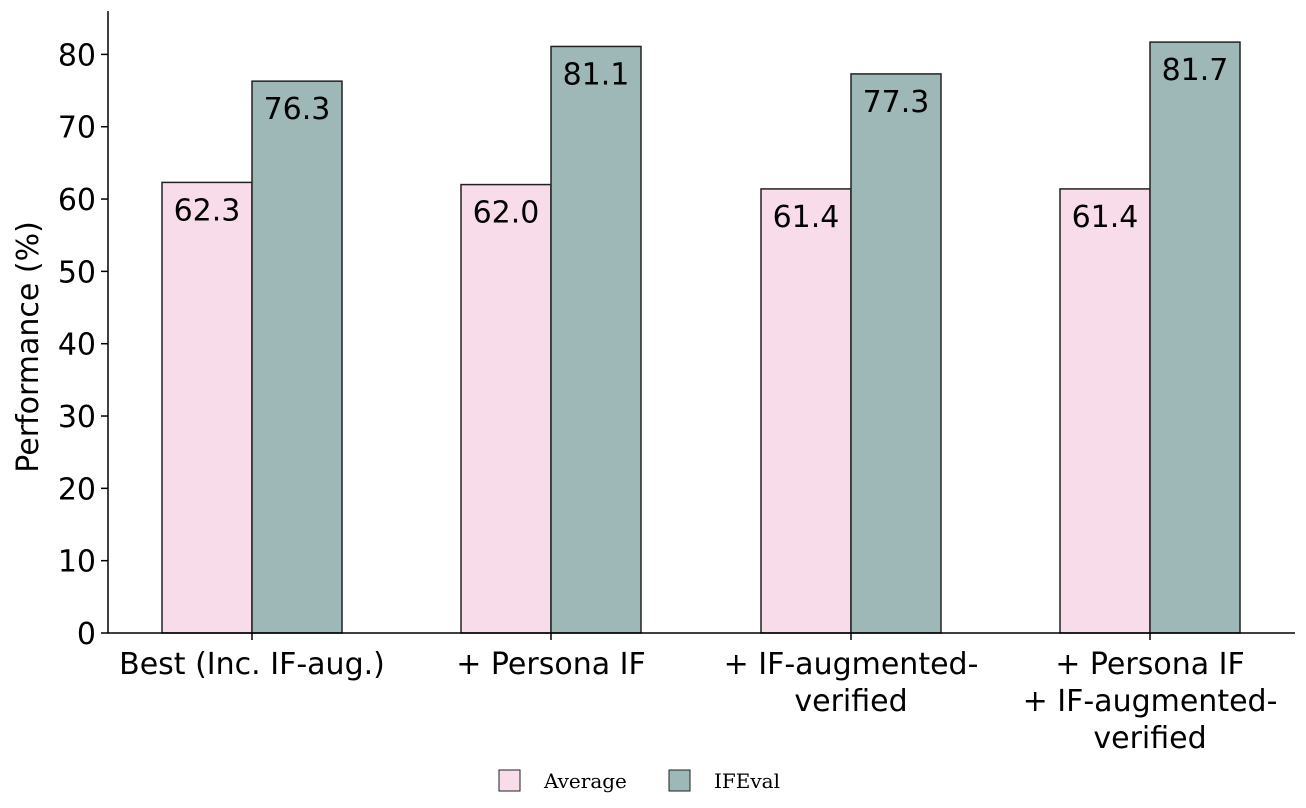 The height and width of the screenshot is (808, 1306). Describe the element at coordinates (77, 489) in the screenshot. I see `y-tick-label: 20` at that location.